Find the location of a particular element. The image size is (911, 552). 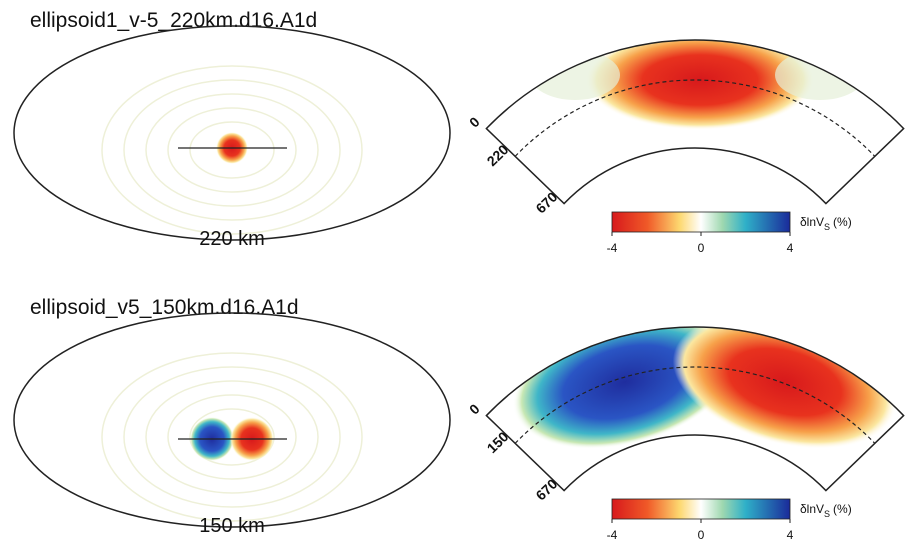

map-depth-label: 150 km is located at coordinates (232, 526).